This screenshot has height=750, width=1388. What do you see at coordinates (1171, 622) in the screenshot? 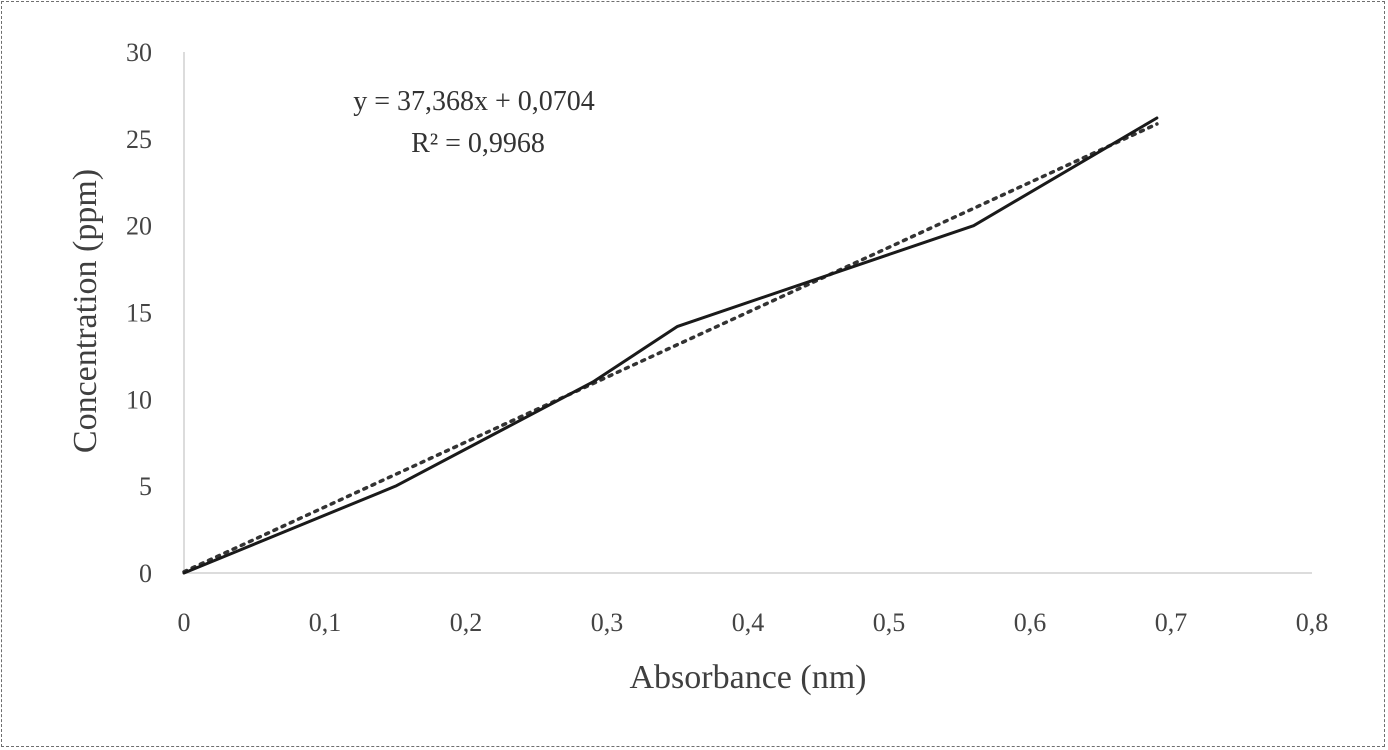
I see `x-tick-label: 0,7` at bounding box center [1171, 622].